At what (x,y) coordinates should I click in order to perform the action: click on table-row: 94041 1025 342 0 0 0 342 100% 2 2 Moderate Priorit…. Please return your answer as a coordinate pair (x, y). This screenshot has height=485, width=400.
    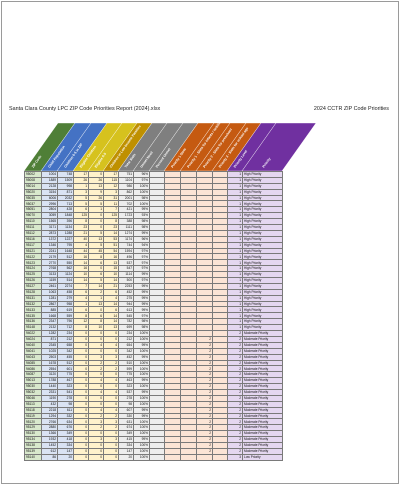
    Looking at the image, I should click on (153, 351).